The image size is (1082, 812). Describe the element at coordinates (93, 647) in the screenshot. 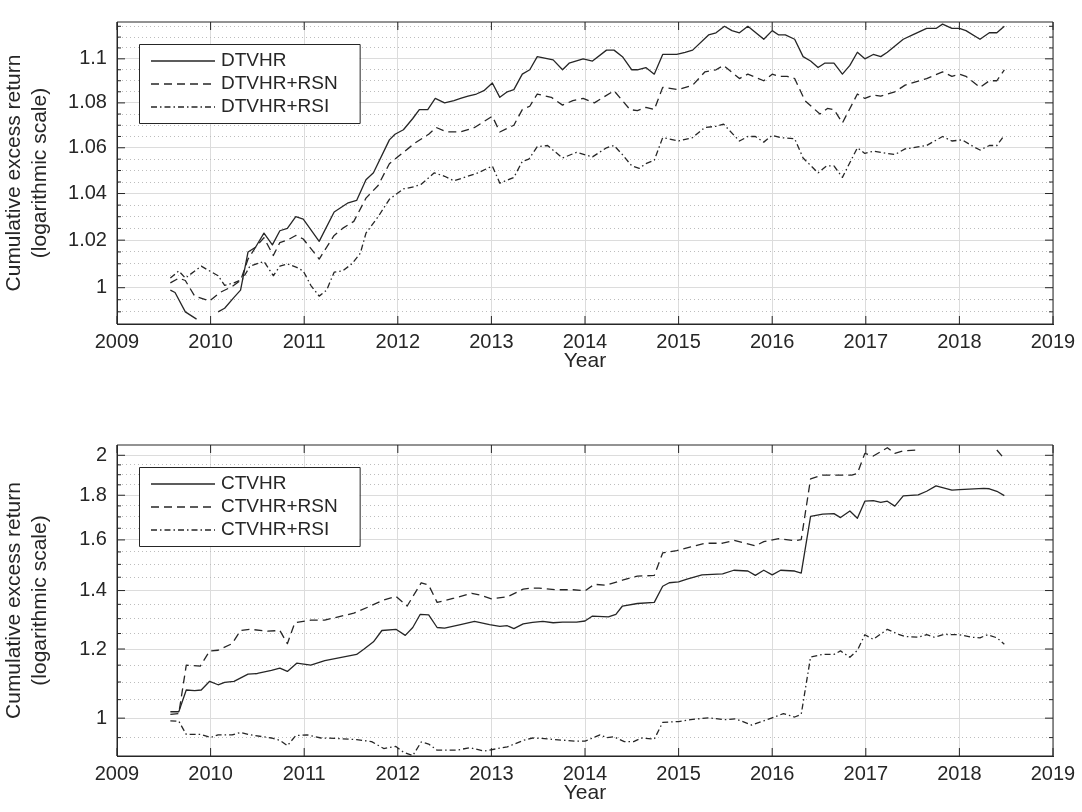

I see `y-tick-label: 1.2` at that location.